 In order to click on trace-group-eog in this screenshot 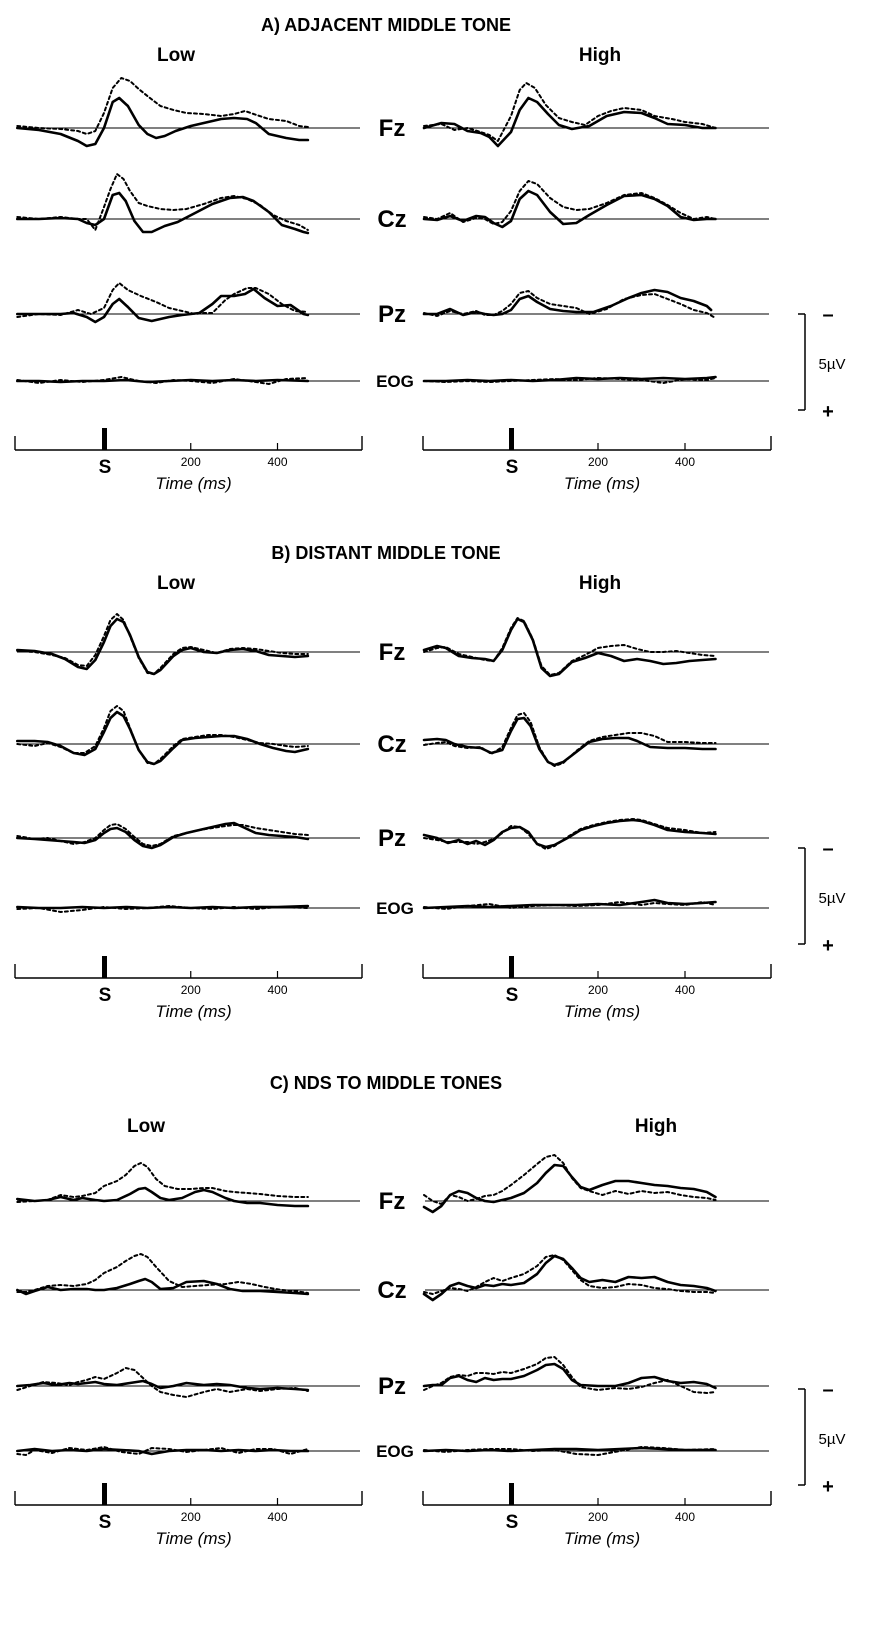, I will do `click(595, 904)`.